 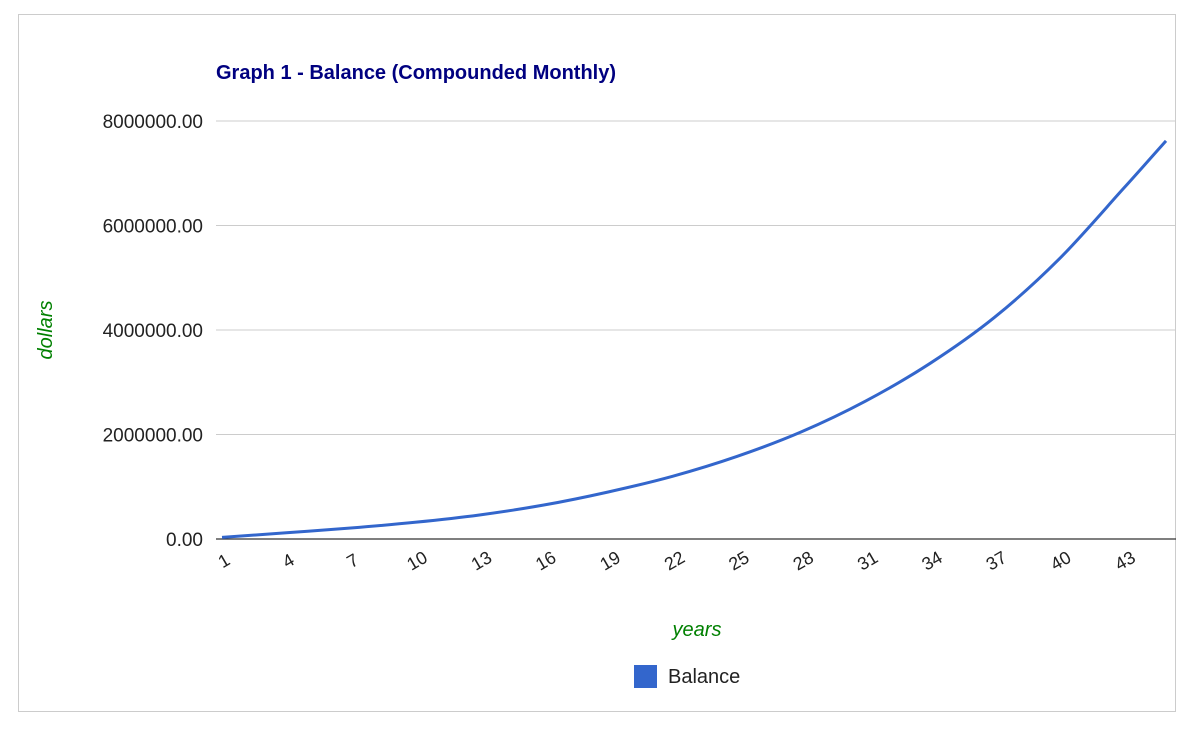 What do you see at coordinates (288, 561) in the screenshot?
I see `x-tick-label: 4` at bounding box center [288, 561].